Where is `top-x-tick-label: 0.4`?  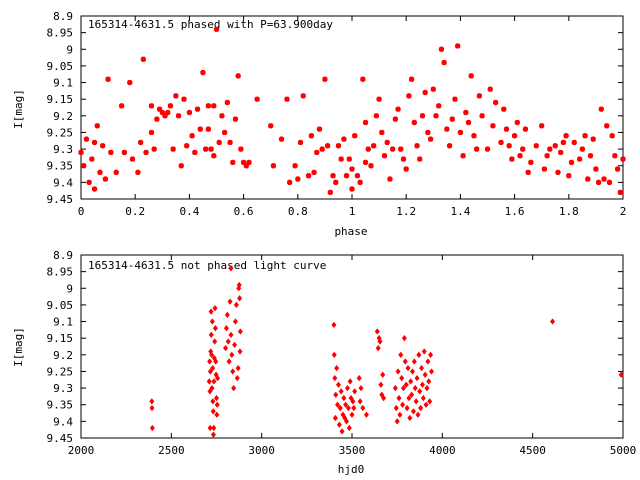 top-x-tick-label: 0.4 is located at coordinates (189, 211).